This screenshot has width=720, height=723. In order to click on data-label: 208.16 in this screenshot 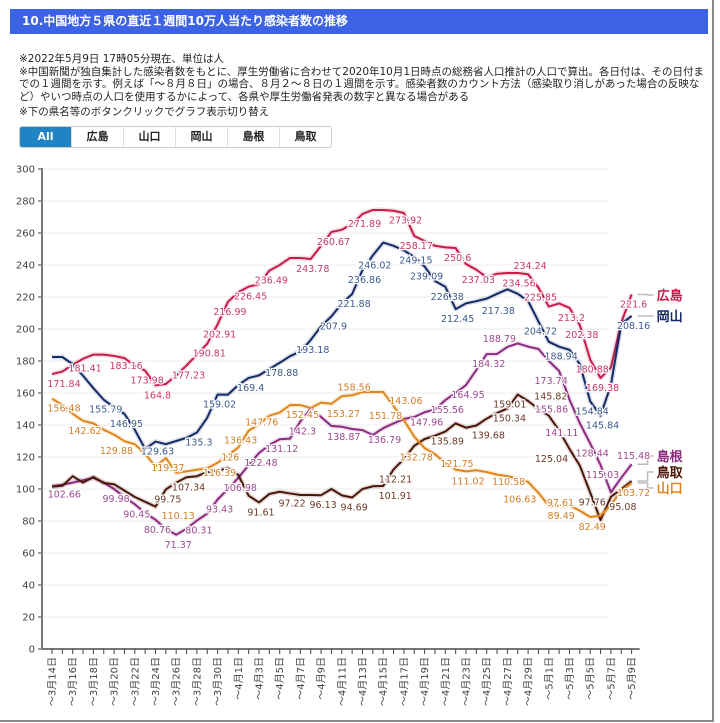, I will do `click(633, 326)`.